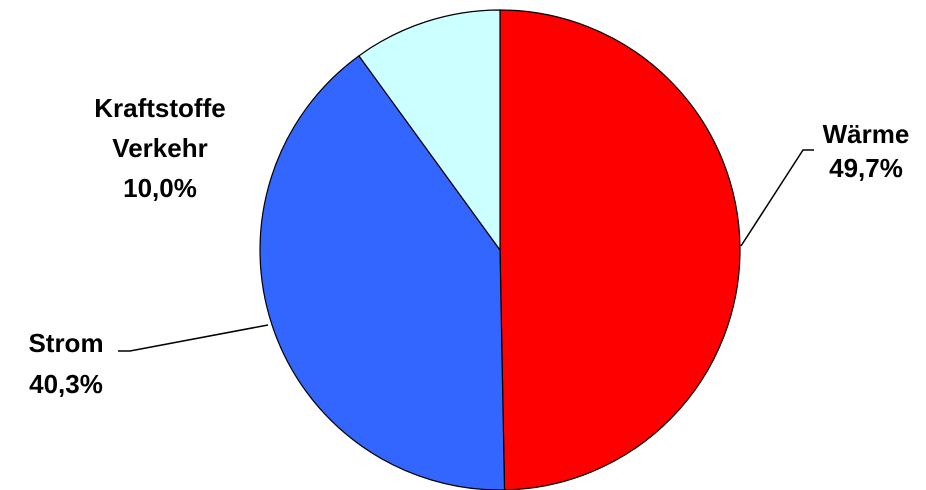 This screenshot has height=490, width=926. Describe the element at coordinates (66, 384) in the screenshot. I see `label-strom-value: 40,3%` at that location.